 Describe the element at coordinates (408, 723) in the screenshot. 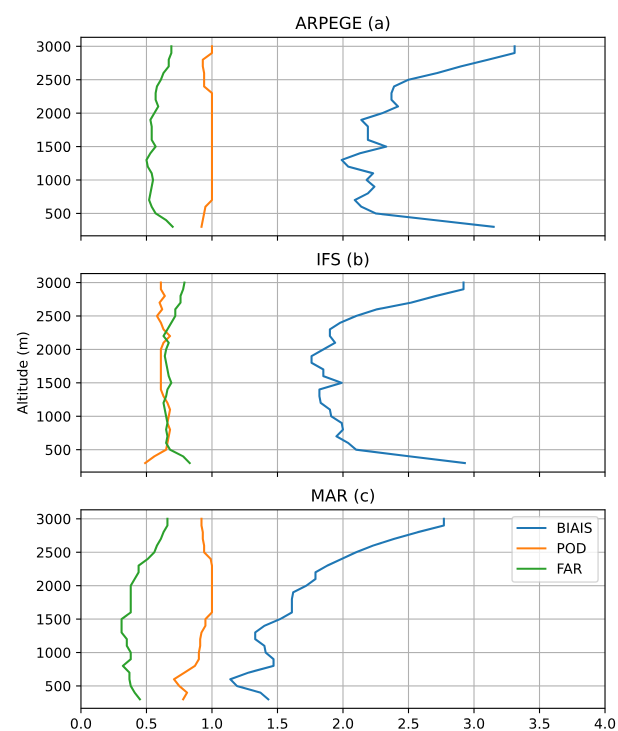

I see `x-tick-label: 2.5` at that location.